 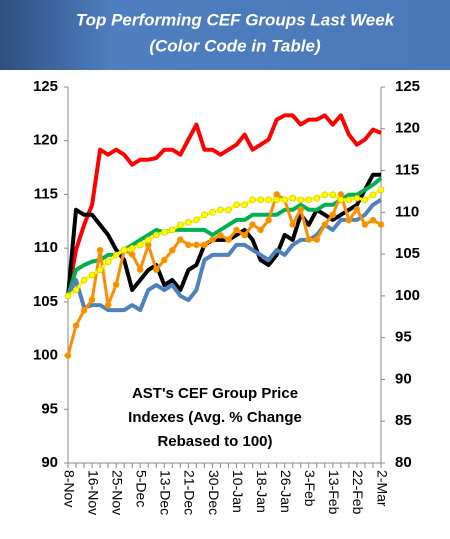 I want to click on y2-tick-label: 90, so click(x=403, y=378).